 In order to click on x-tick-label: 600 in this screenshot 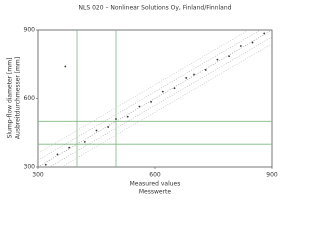, I will do `click(155, 175)`.